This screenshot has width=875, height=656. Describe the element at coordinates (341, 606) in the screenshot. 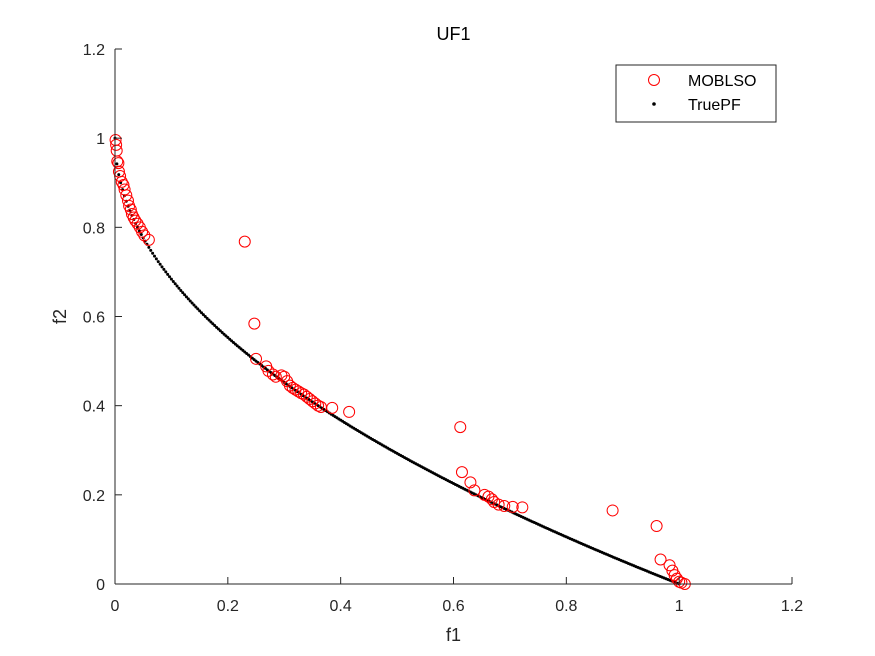

I see `x-tick-label: 0.4` at that location.